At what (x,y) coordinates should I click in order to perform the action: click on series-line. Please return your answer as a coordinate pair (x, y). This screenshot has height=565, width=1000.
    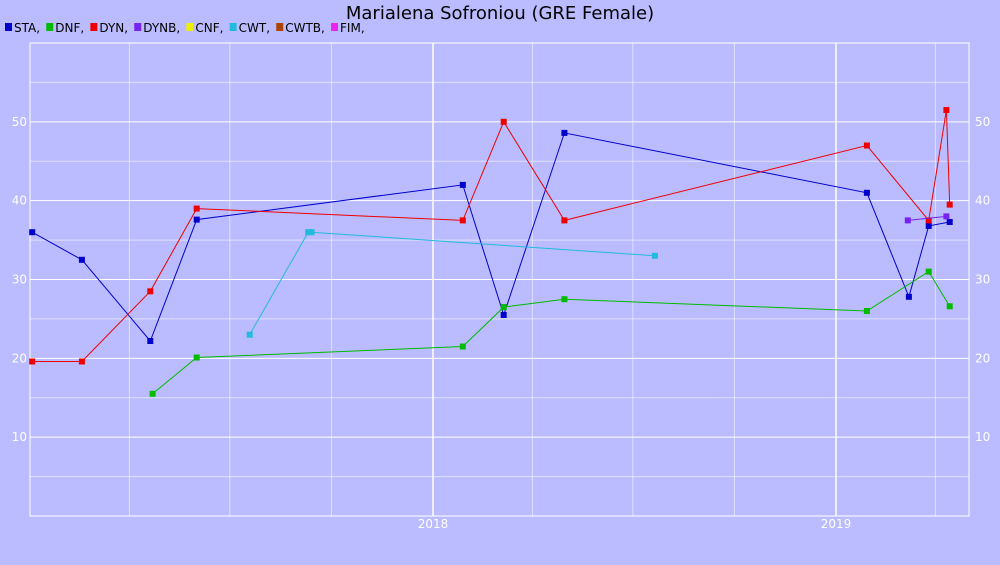
    Looking at the image, I should click on (927, 218).